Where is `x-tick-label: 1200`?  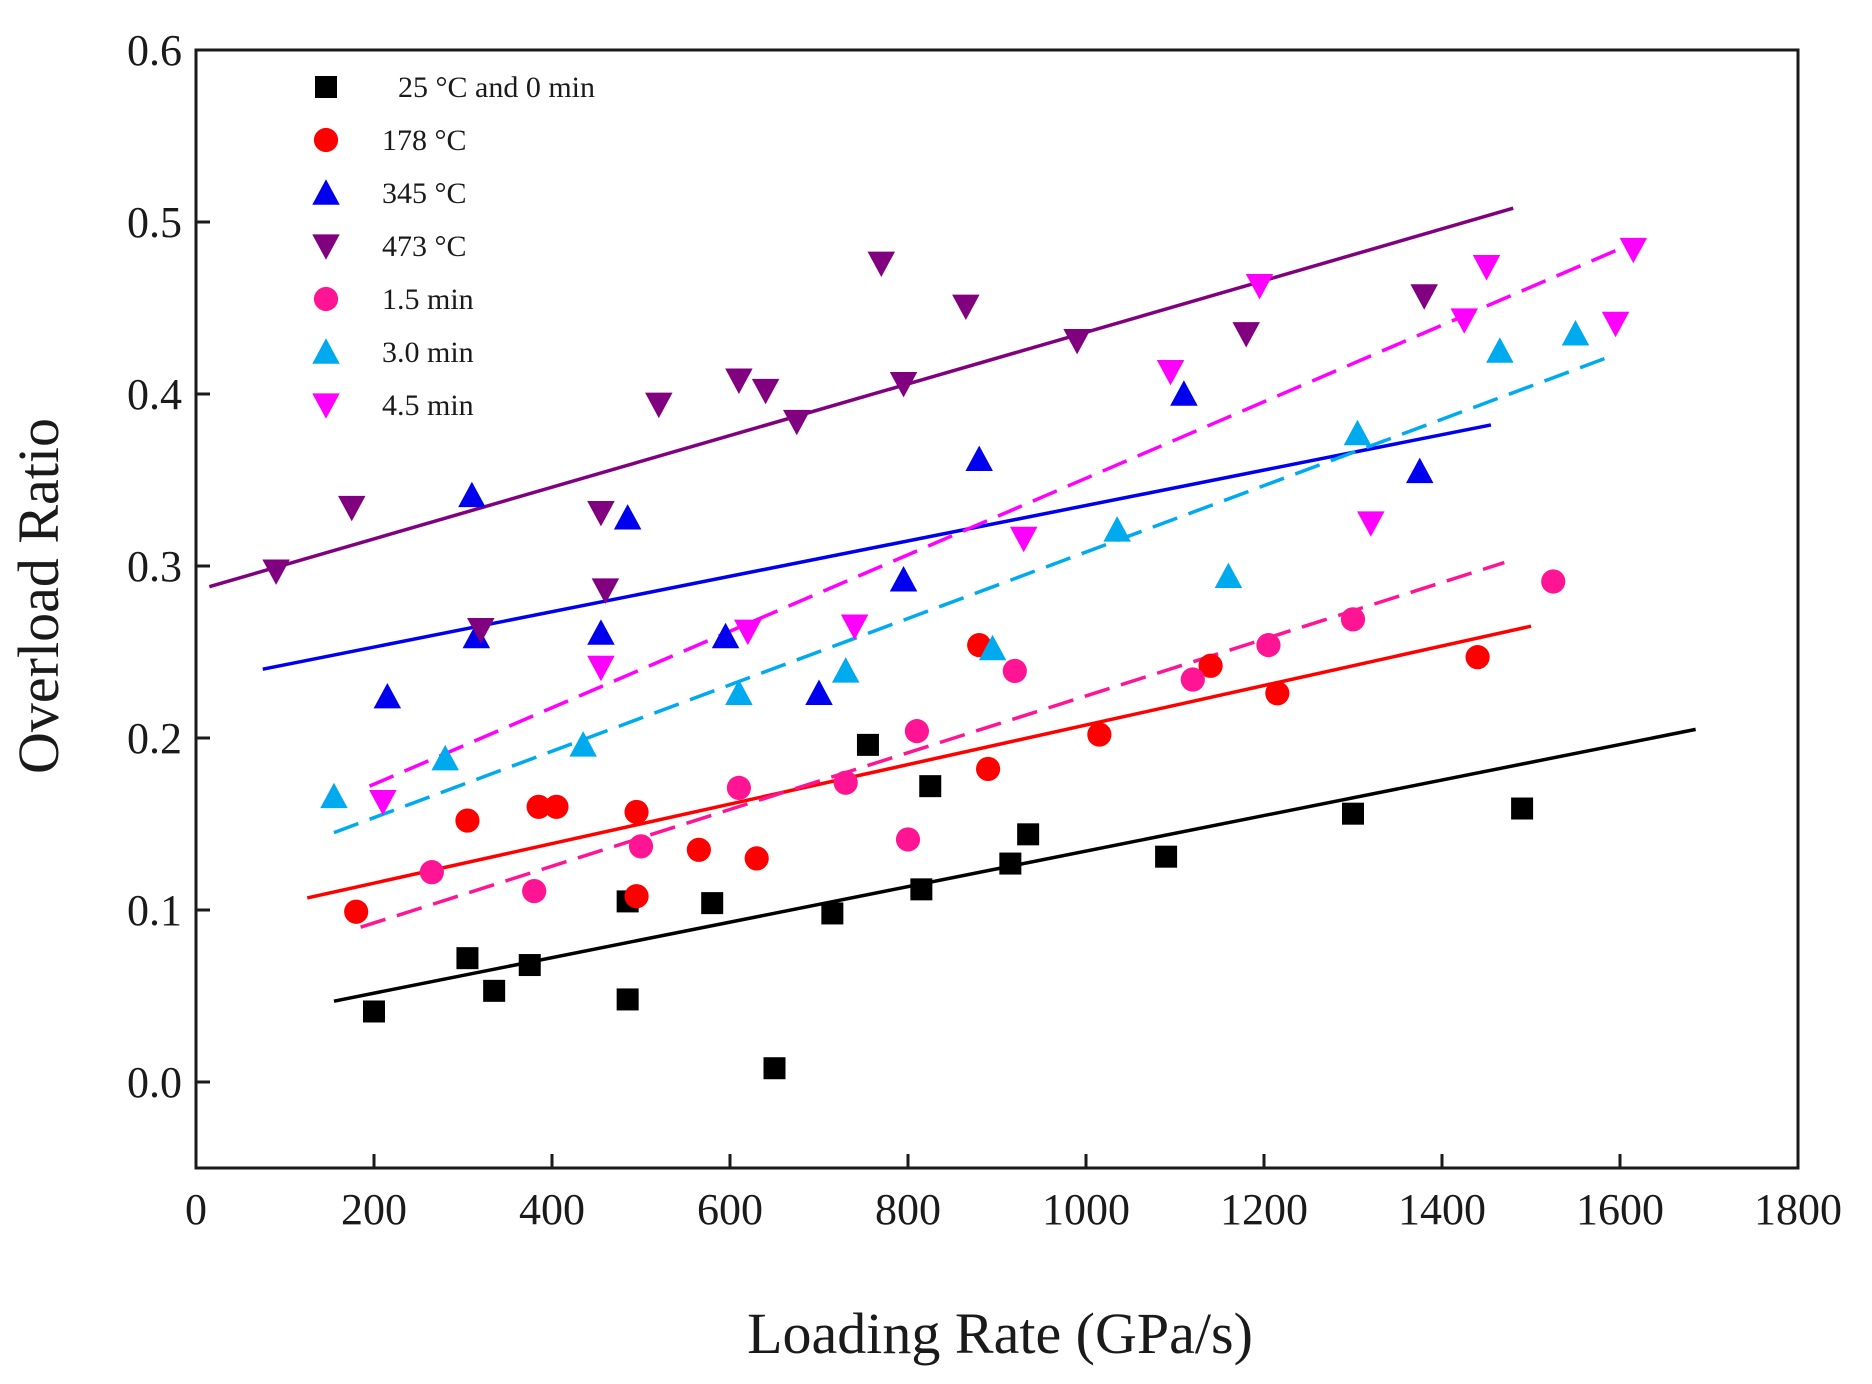
x-tick-label: 1200 is located at coordinates (1264, 1209).